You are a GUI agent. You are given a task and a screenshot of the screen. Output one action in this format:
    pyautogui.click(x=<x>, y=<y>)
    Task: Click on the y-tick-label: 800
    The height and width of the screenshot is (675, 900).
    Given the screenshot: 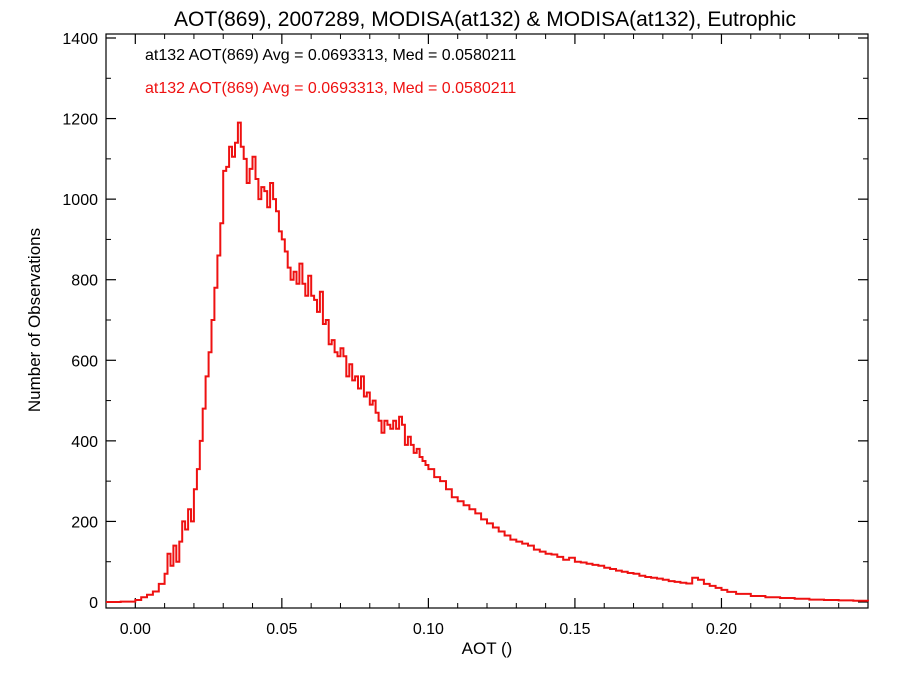 What is the action you would take?
    pyautogui.click(x=84, y=281)
    